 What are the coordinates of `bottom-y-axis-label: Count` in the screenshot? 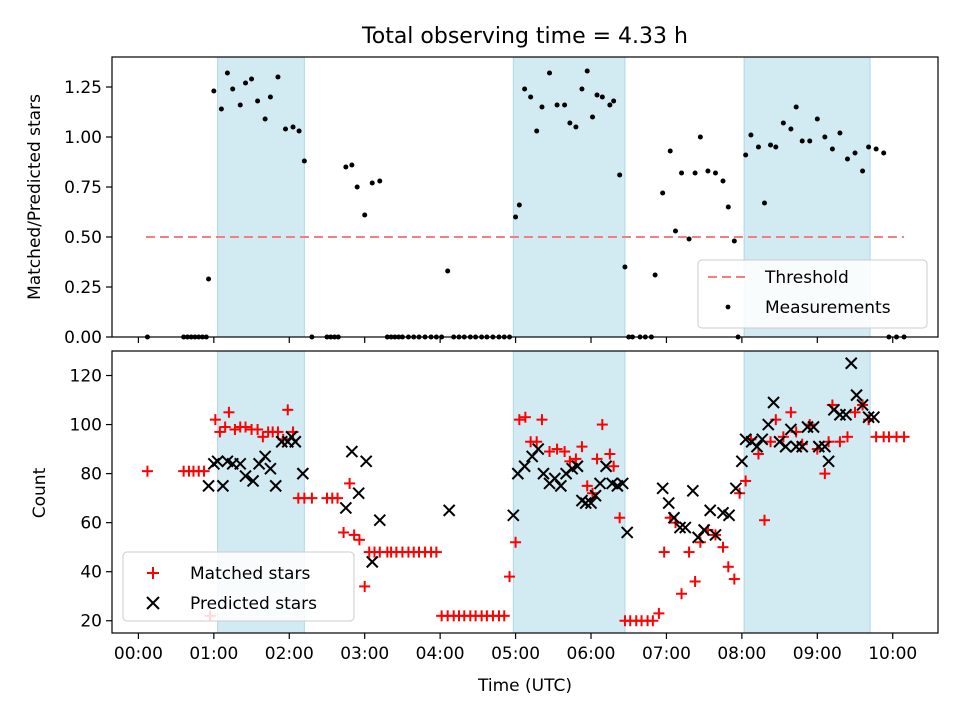 It's located at (40, 492).